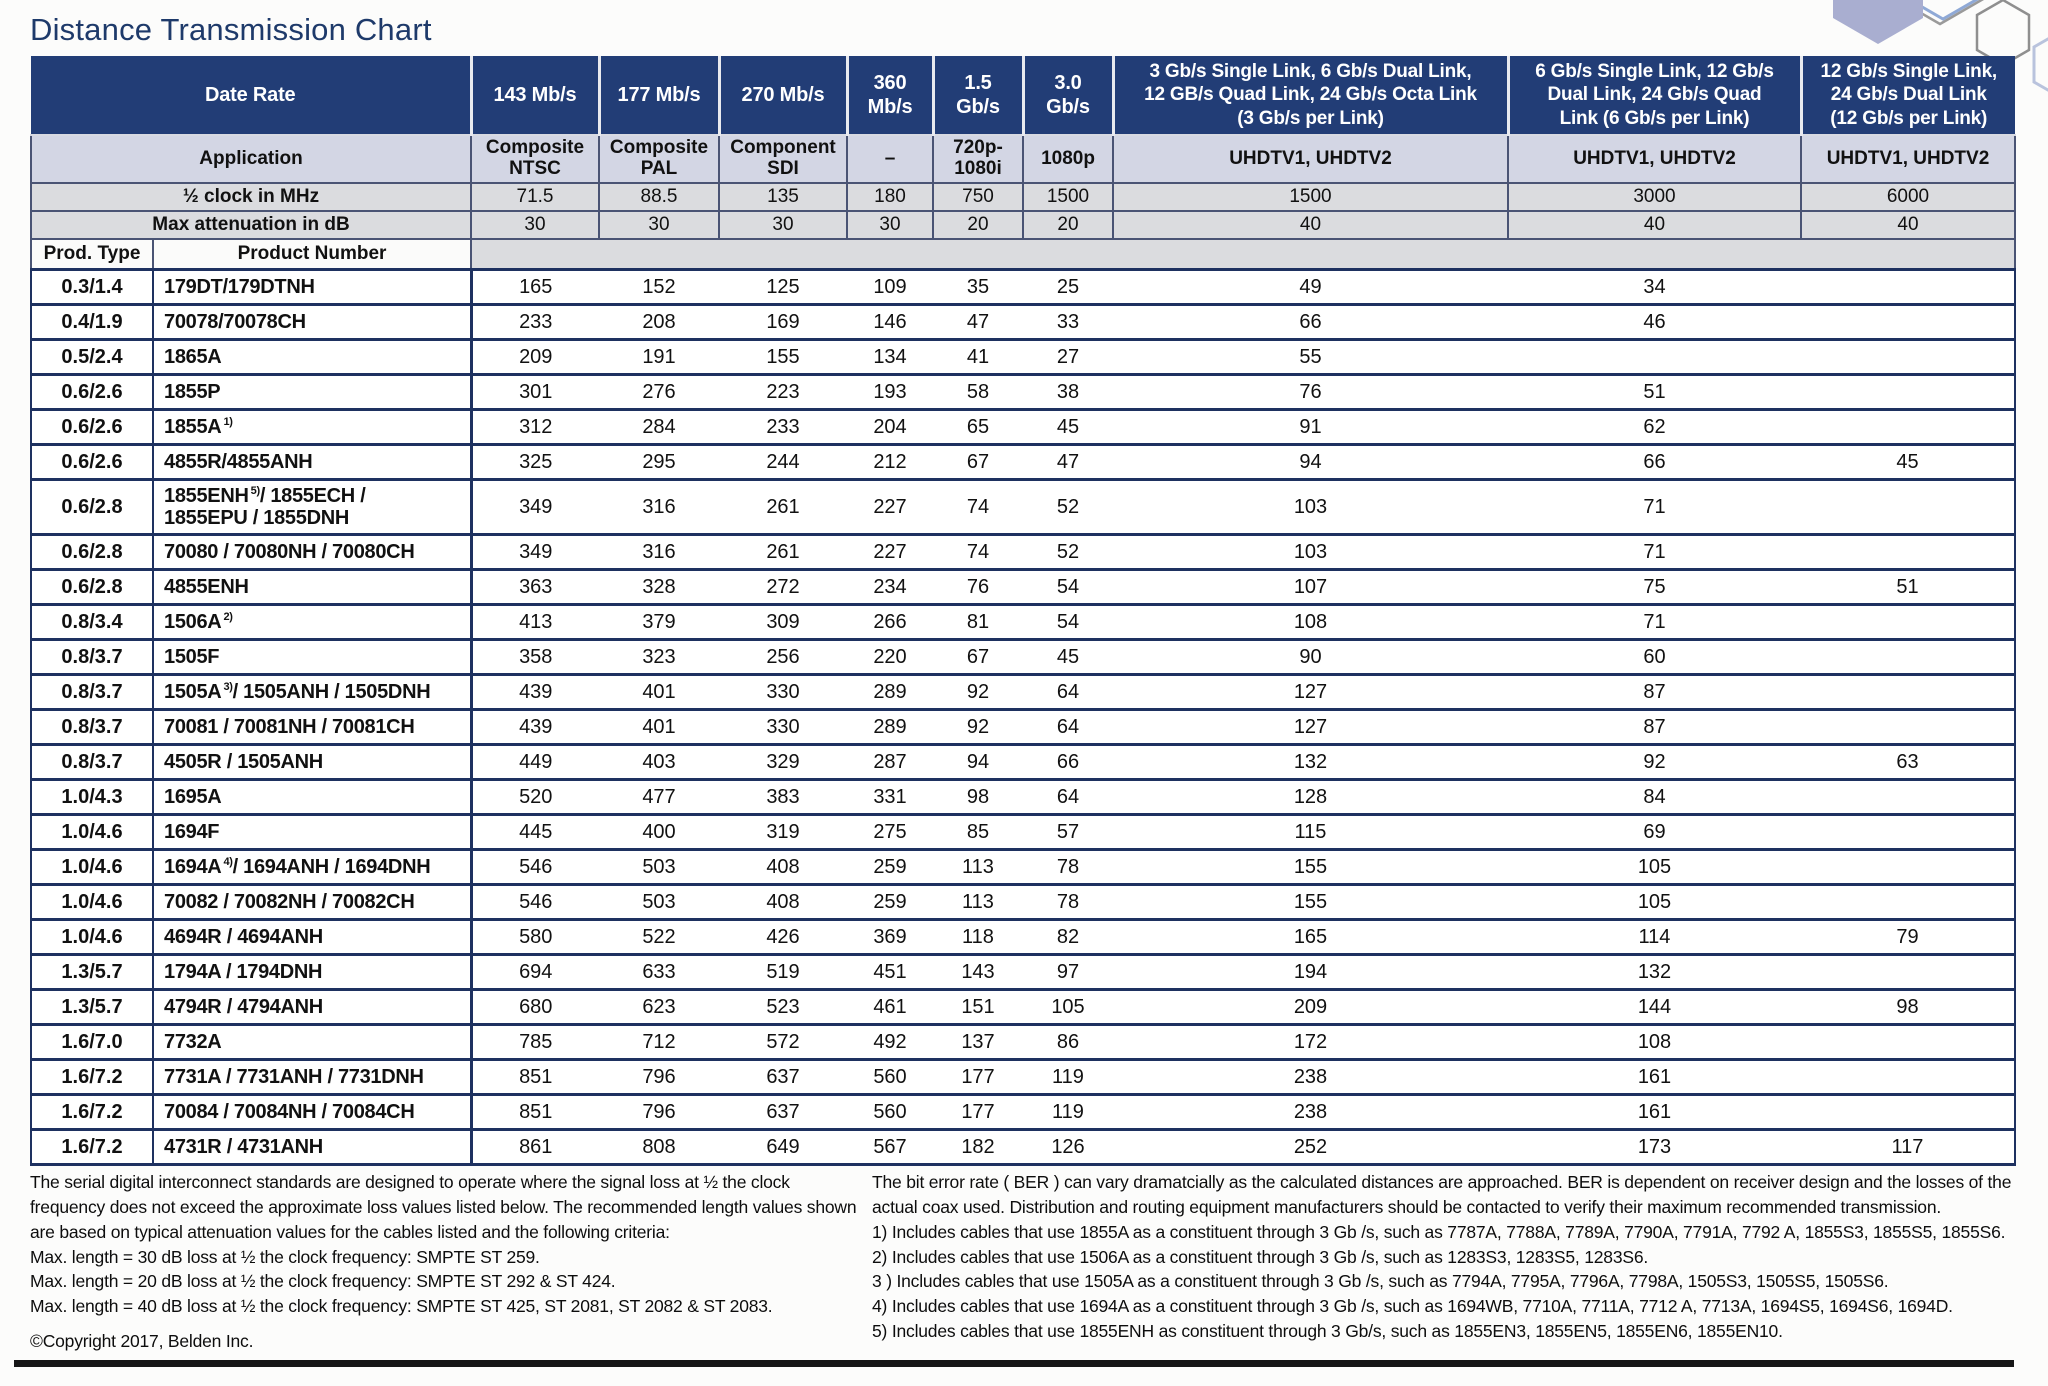  Describe the element at coordinates (313, 587) in the screenshot. I see `product-number-cell: 4855ENH` at that location.